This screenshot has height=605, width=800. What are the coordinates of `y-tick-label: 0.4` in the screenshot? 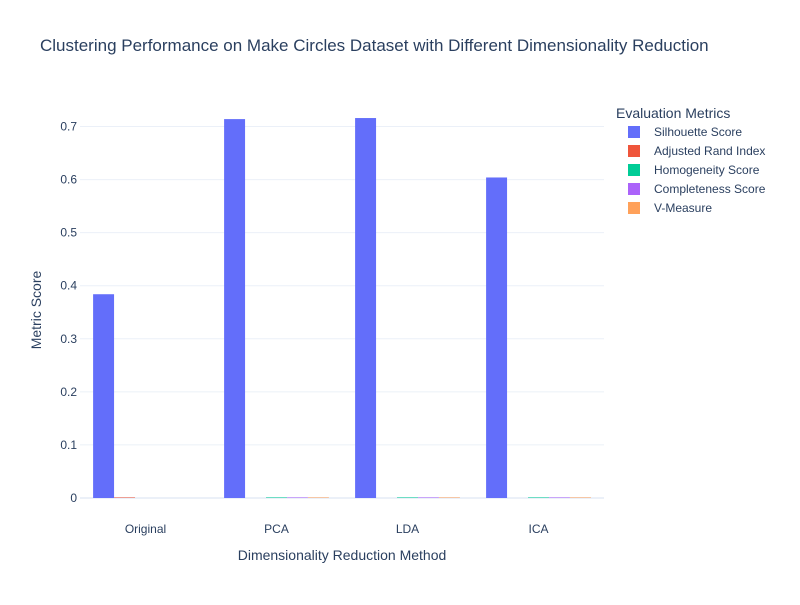 It's located at (68, 286).